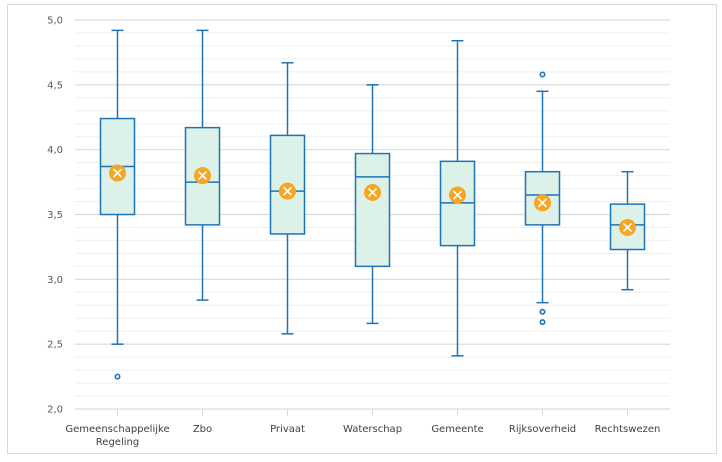 The height and width of the screenshot is (462, 722). I want to click on box-privaat, so click(287, 198).